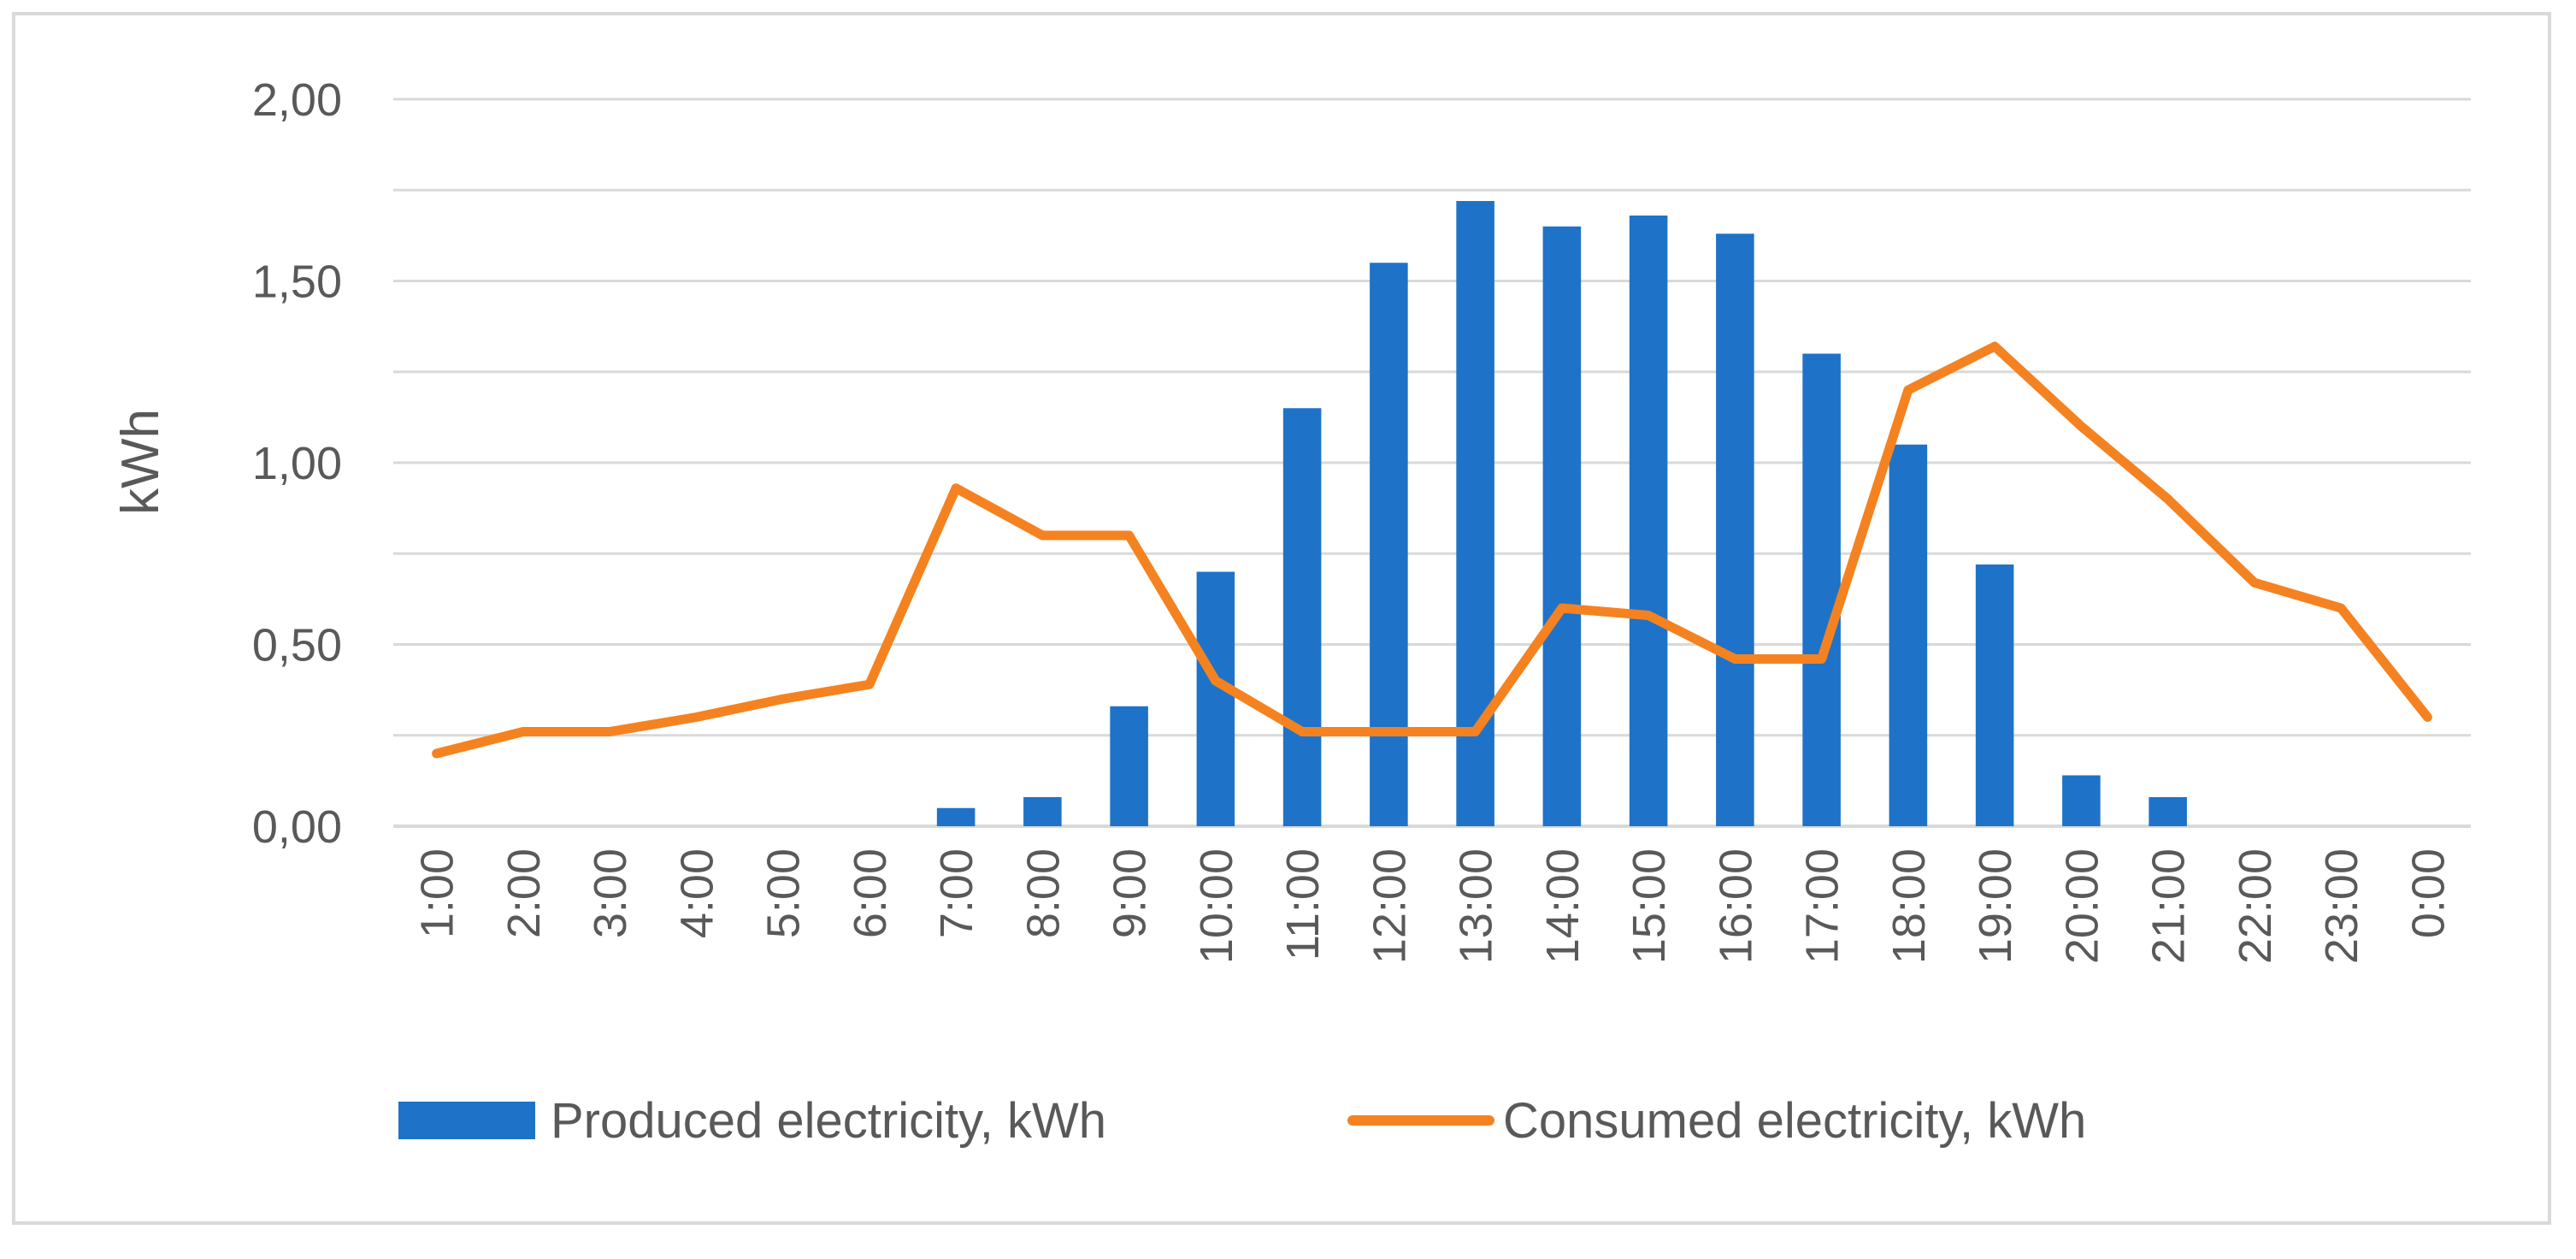 The width and height of the screenshot is (2576, 1259). What do you see at coordinates (870, 893) in the screenshot?
I see `x-tick-label: 6:00` at bounding box center [870, 893].